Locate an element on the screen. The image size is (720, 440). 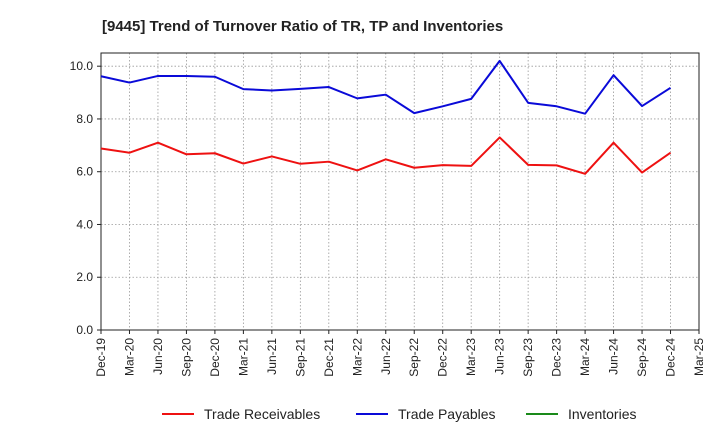
x-tick-label: Jun-23 is located at coordinates (500, 356).